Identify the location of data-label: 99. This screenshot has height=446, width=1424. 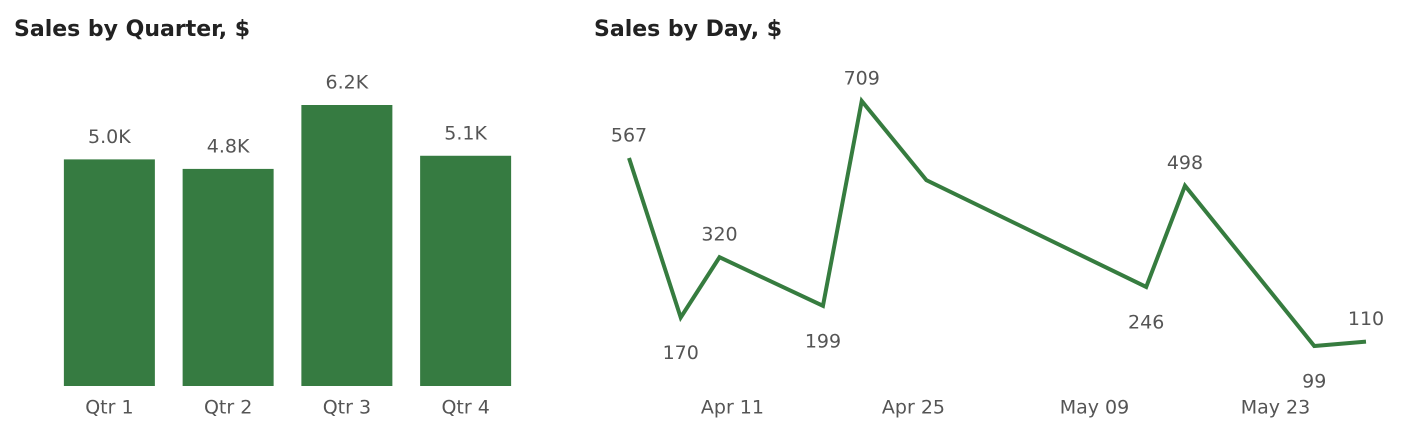
(1314, 382).